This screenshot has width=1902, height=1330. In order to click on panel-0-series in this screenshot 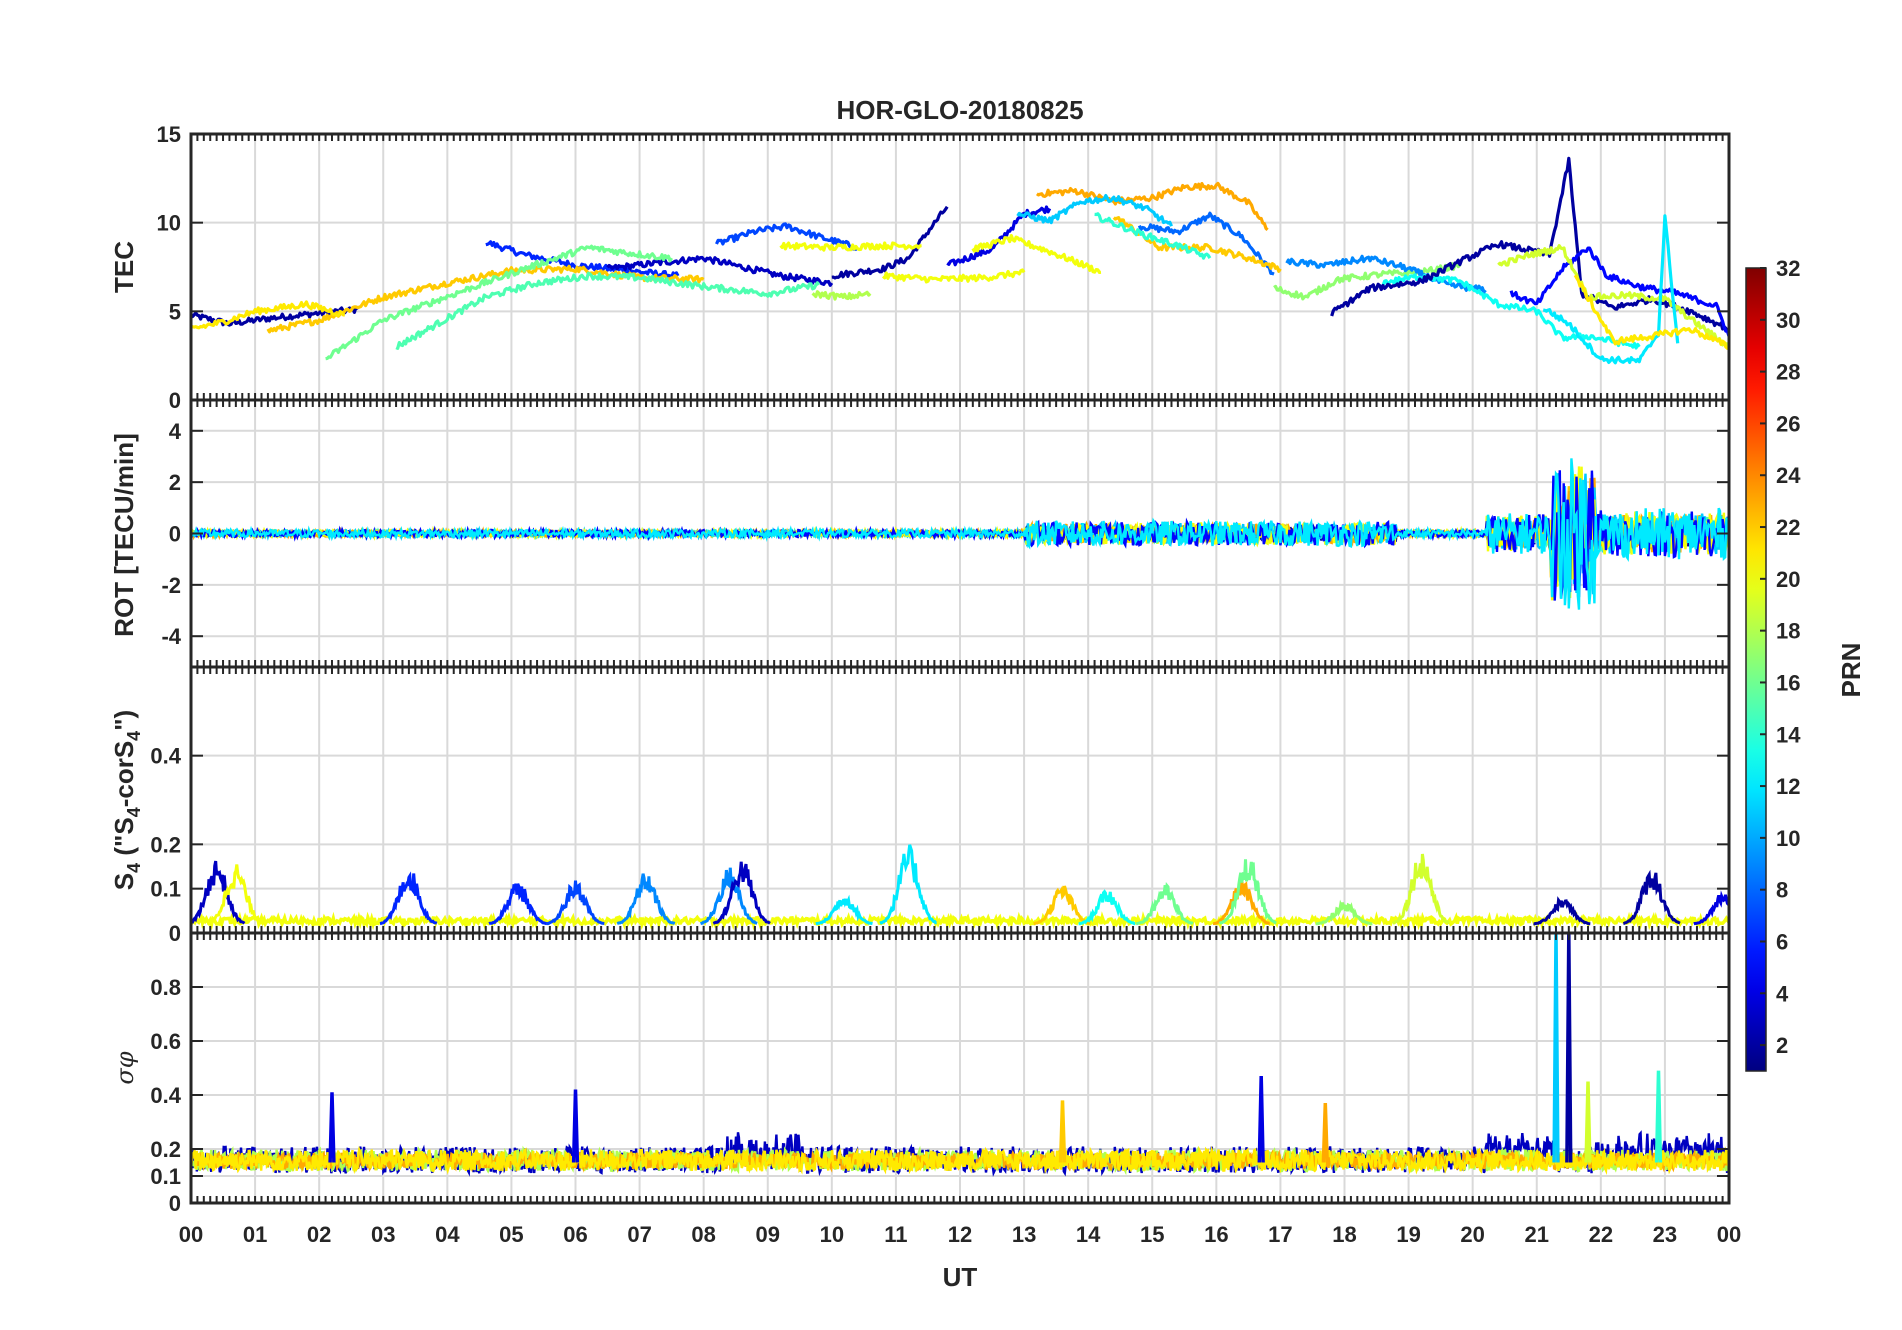, I will do `click(960, 260)`.